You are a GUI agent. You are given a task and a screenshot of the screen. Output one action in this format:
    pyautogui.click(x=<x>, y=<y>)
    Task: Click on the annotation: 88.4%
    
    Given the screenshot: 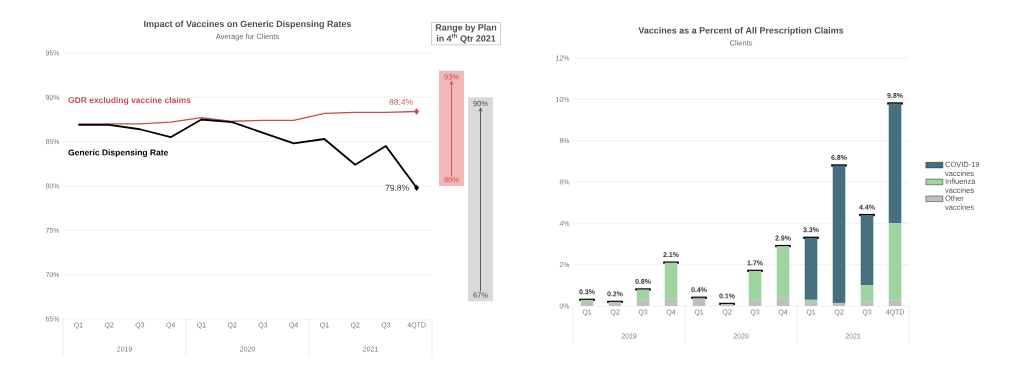 What is the action you would take?
    pyautogui.click(x=401, y=102)
    